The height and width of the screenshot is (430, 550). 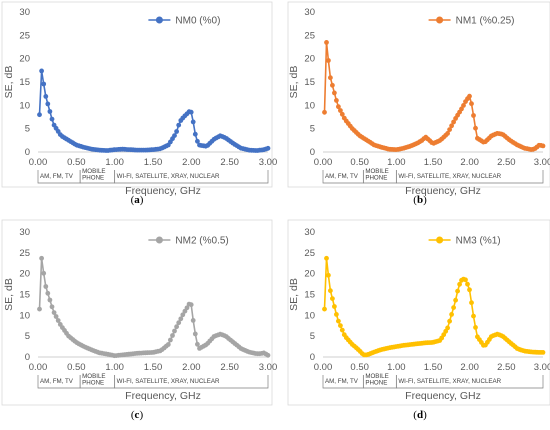 What do you see at coordinates (478, 241) in the screenshot?
I see `legend-label: NM3 (%1)` at bounding box center [478, 241].